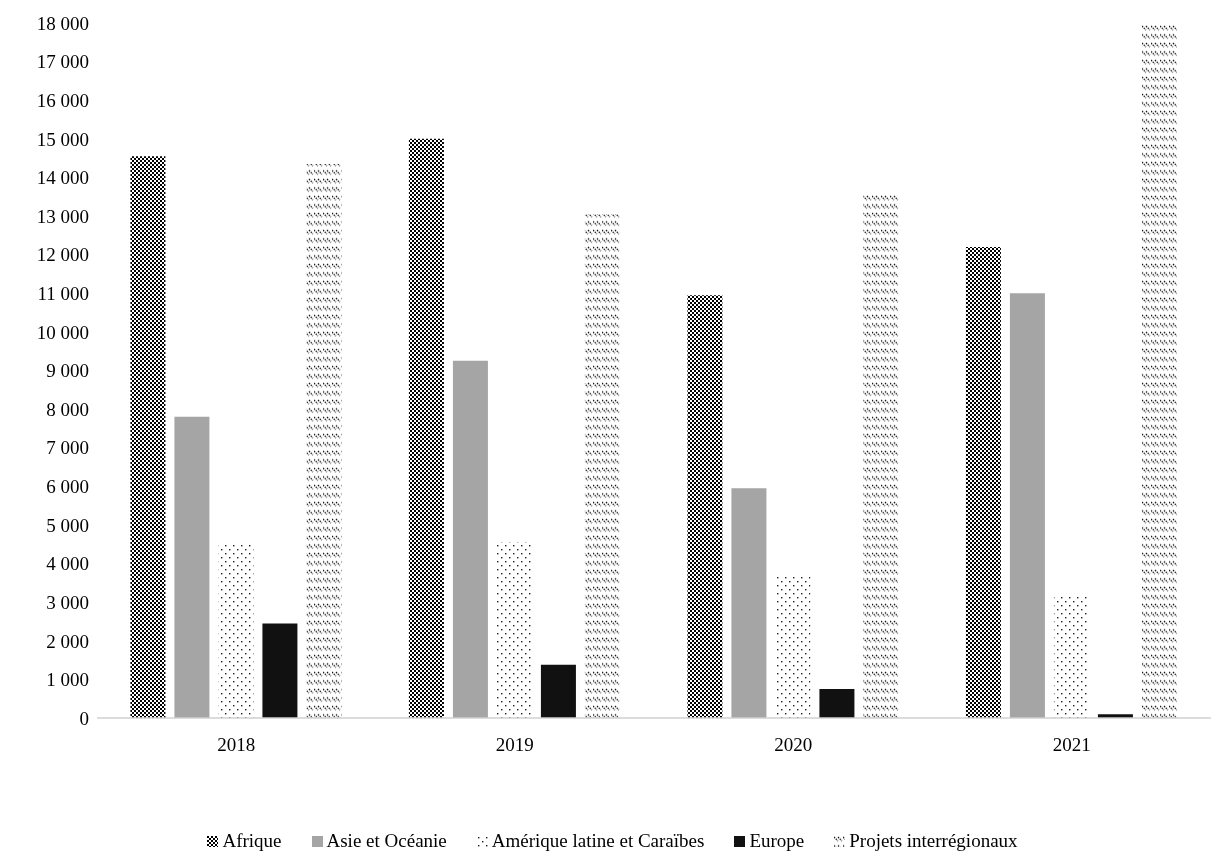  I want to click on y-tick-label: 14 000, so click(62, 178).